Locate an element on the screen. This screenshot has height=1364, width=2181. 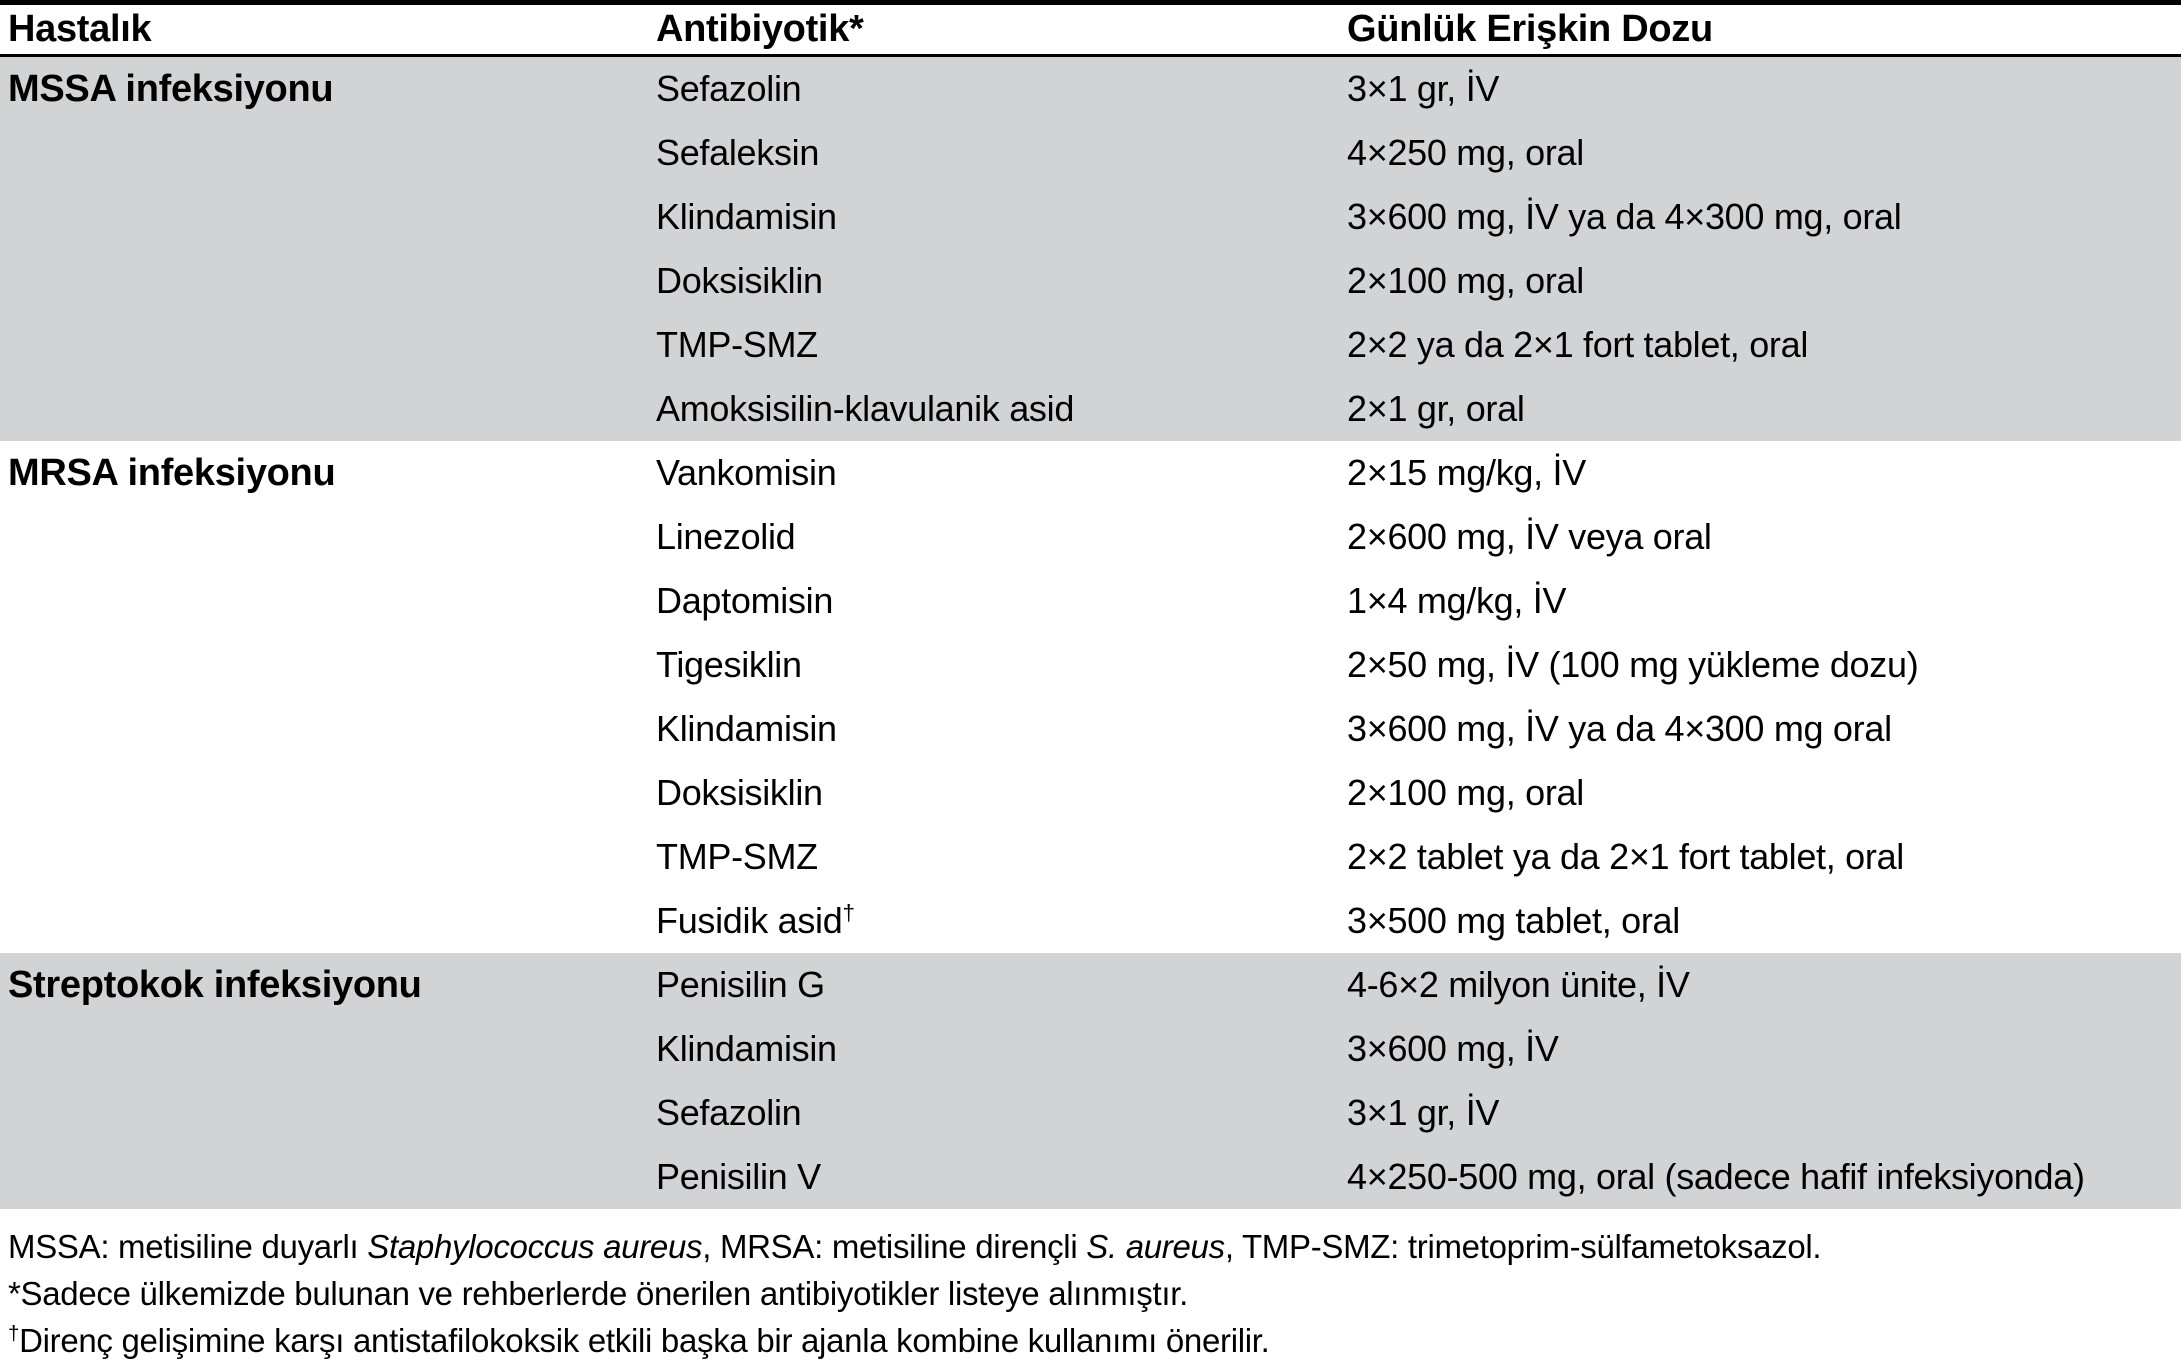
column-header-dose: Günlük Erişkin Dozu is located at coordinates (1530, 29).